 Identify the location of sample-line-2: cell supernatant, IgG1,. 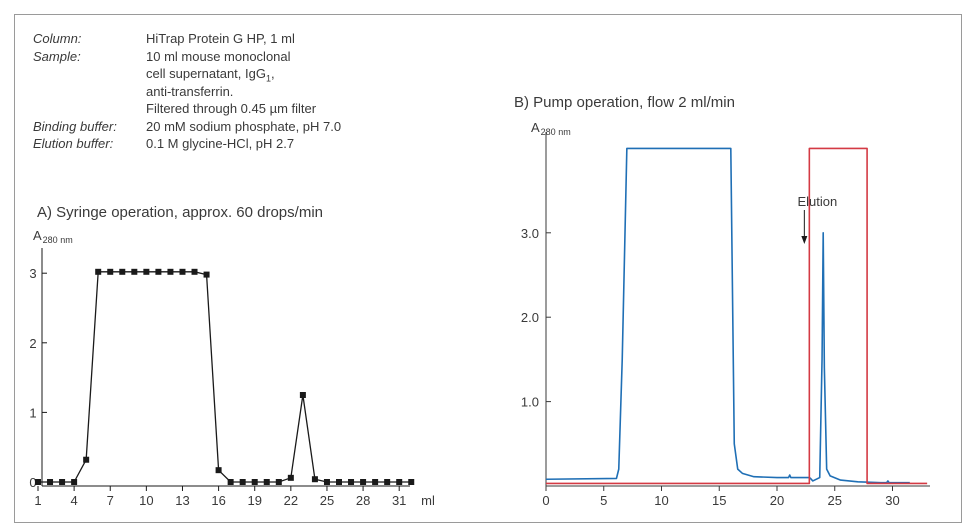
(210, 76).